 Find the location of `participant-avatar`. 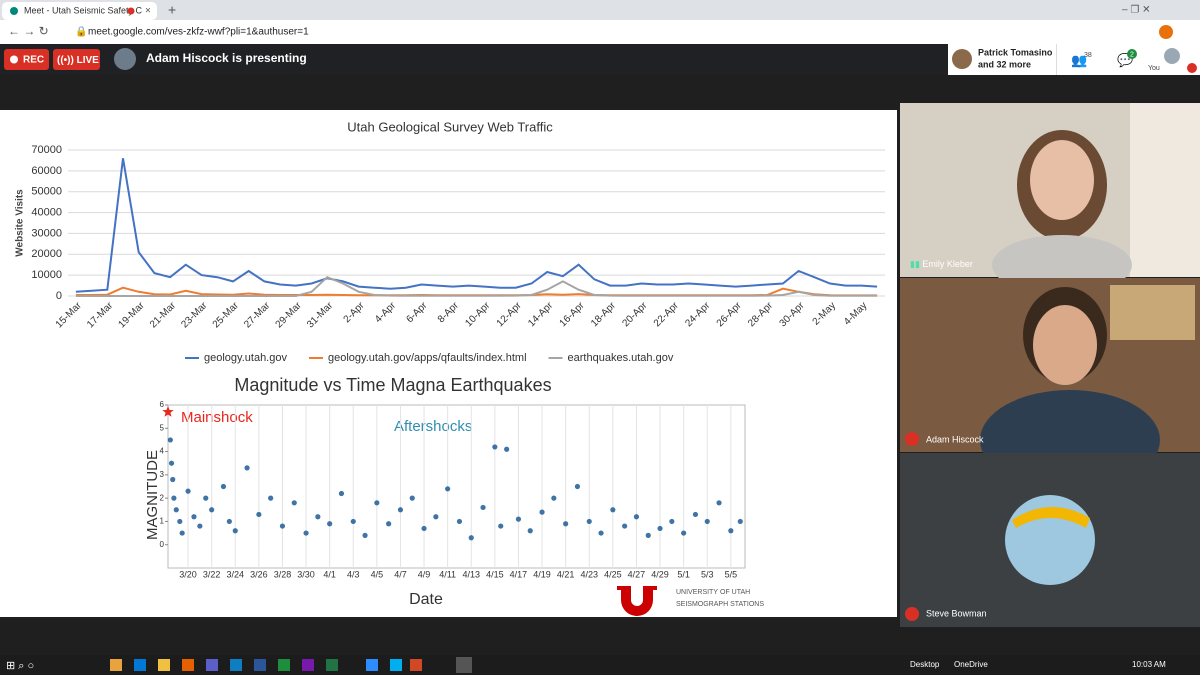

participant-avatar is located at coordinates (962, 59).